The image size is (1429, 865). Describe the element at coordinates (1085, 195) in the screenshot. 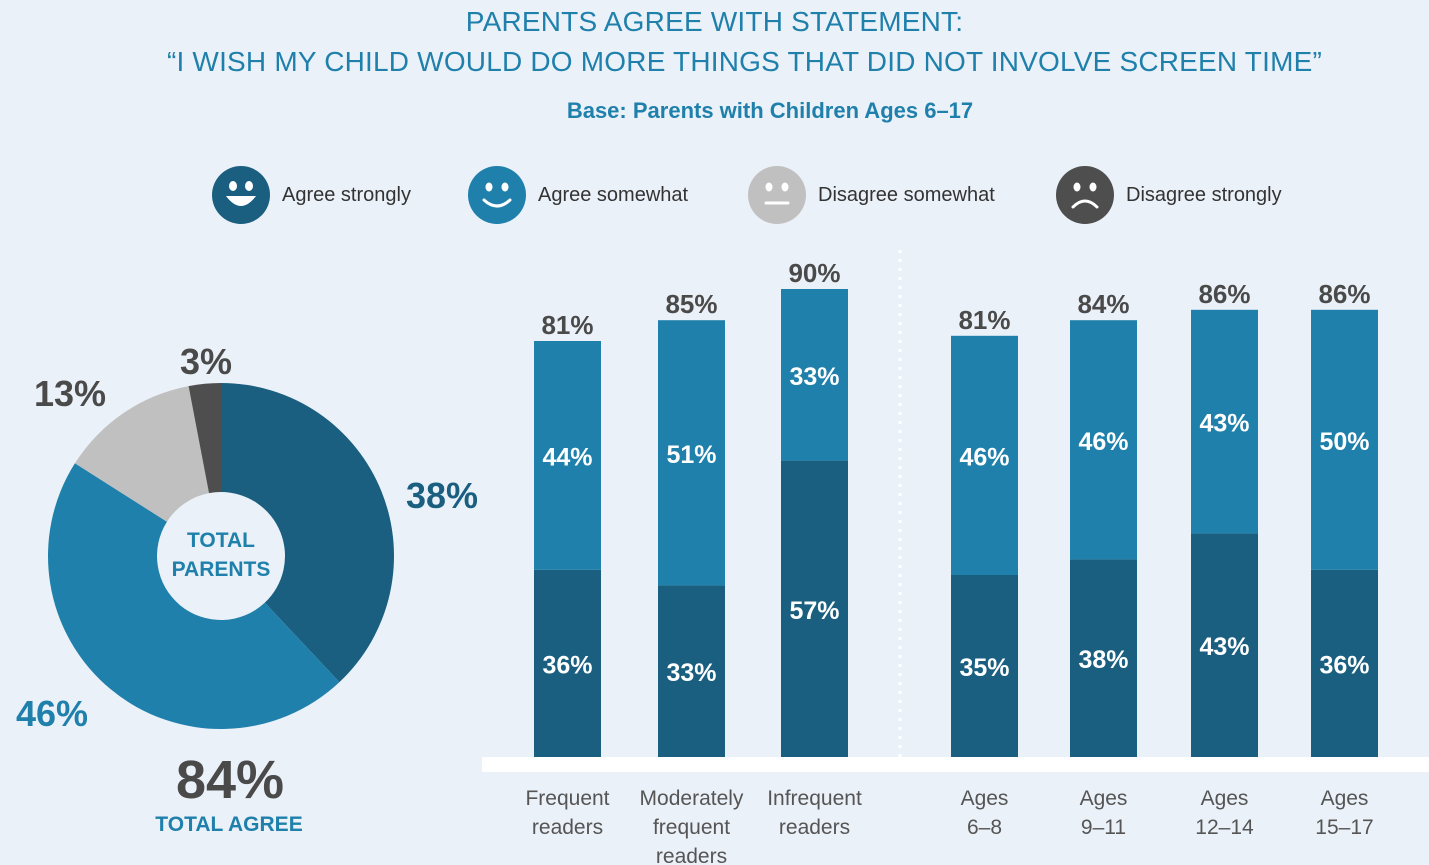

I see `sad-face-icon` at that location.